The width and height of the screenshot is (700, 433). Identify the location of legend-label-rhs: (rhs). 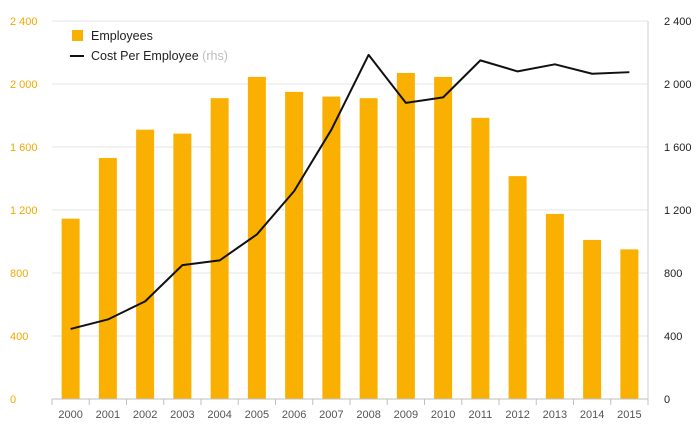
(215, 56).